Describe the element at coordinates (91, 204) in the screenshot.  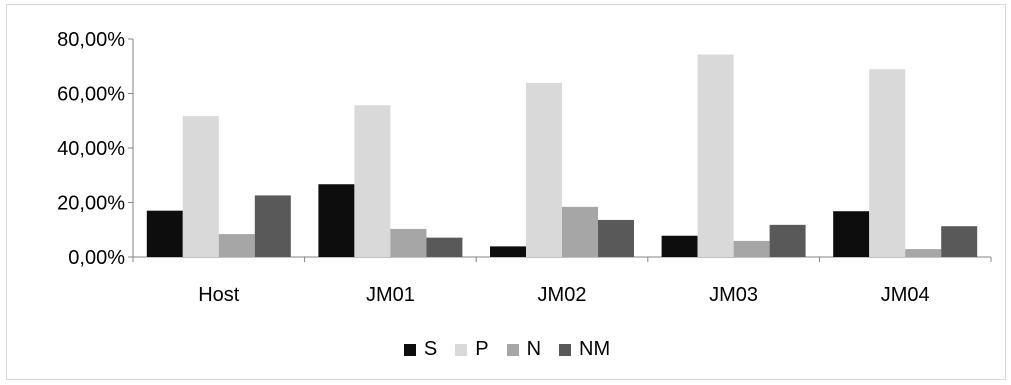
I see `y-tick-label: 20,00%` at that location.